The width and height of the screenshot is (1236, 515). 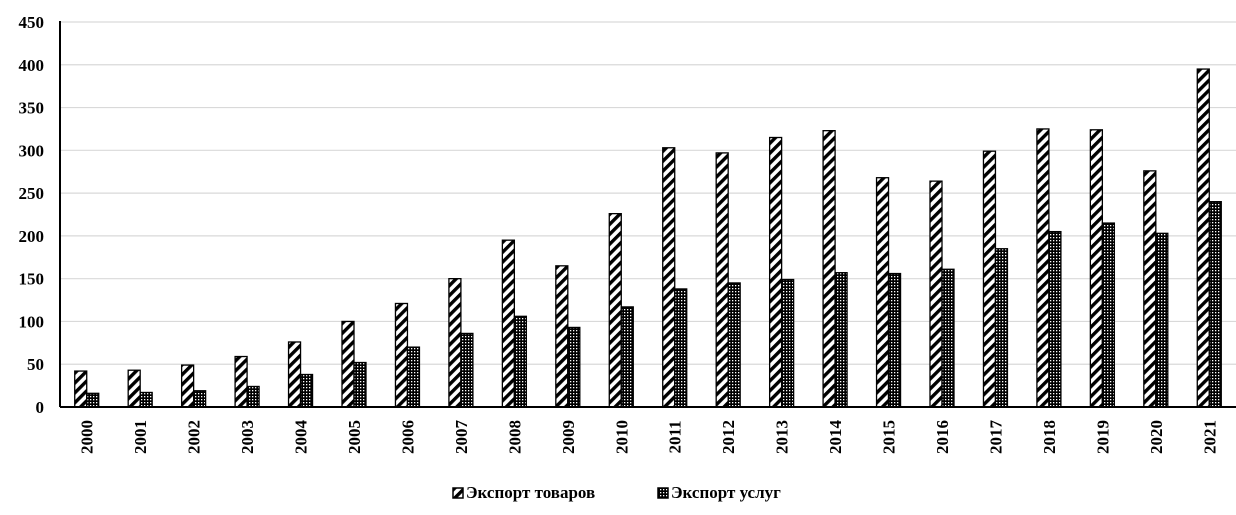 I want to click on x-tick-label: 2004, so click(x=301, y=437).